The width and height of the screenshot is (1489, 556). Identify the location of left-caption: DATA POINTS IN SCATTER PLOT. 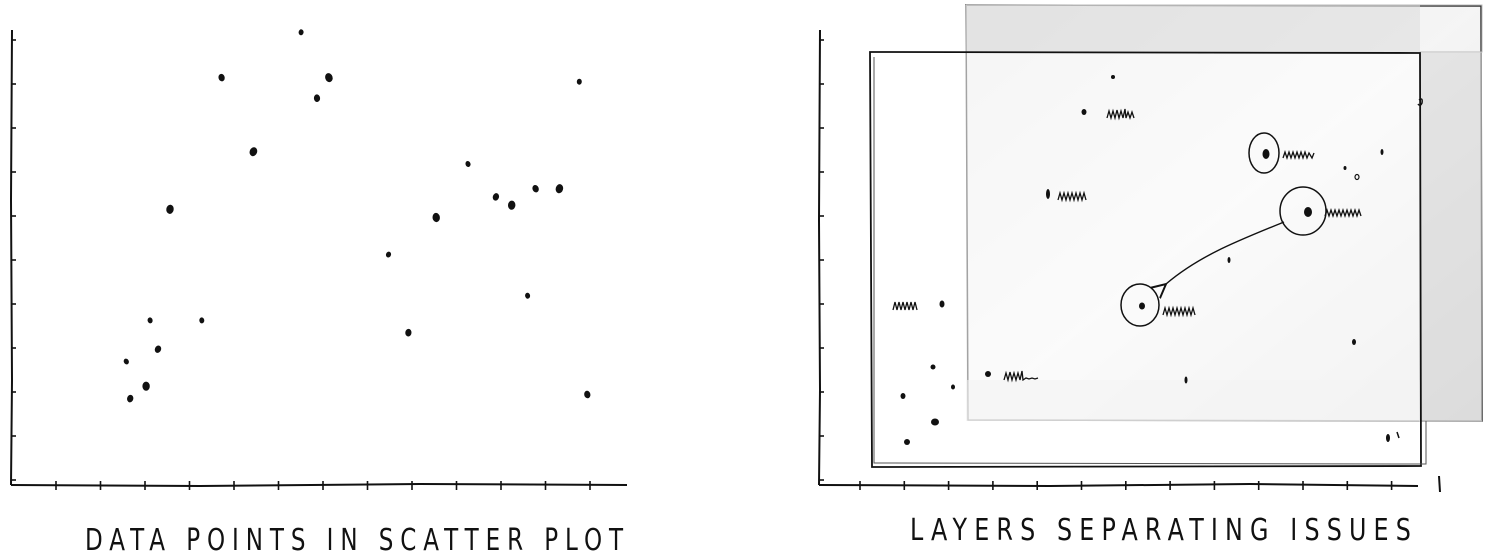
(357, 539).